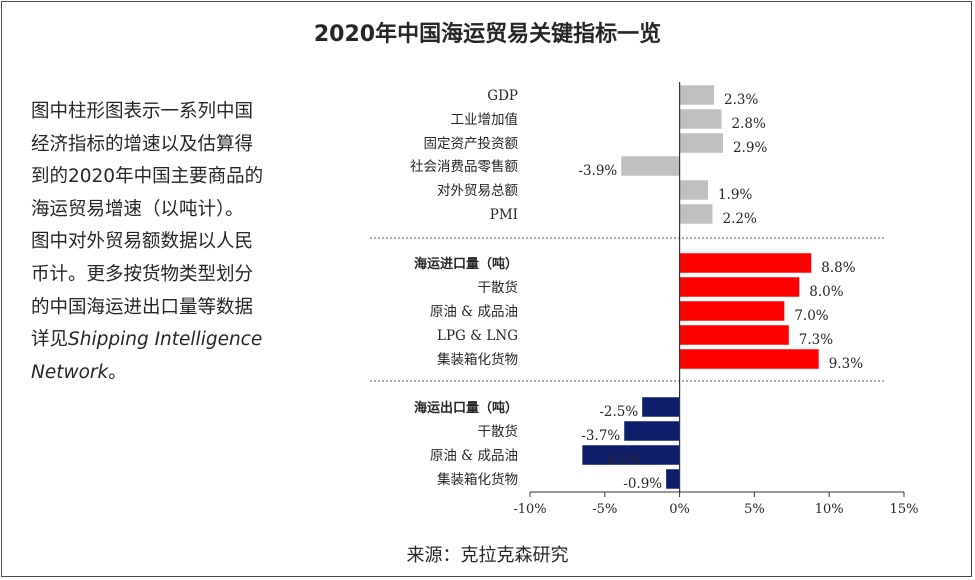 This screenshot has height=580, width=975. Describe the element at coordinates (597, 171) in the screenshot. I see `value-label: -3.9%` at that location.